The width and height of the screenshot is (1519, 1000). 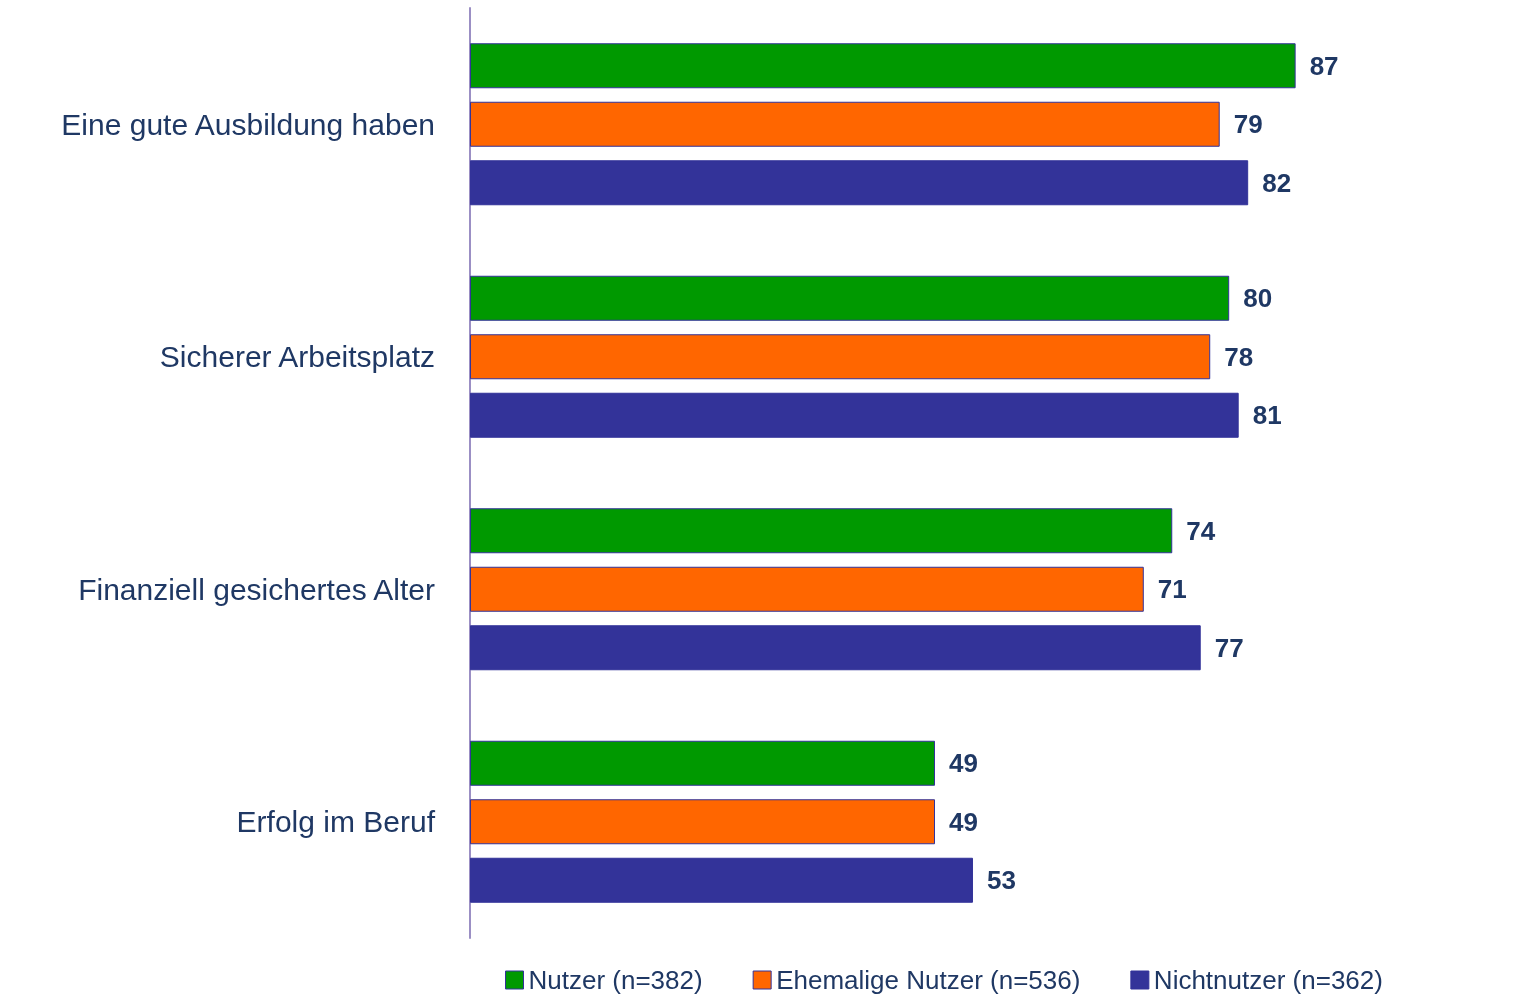 What do you see at coordinates (1277, 182) in the screenshot?
I see `data-label: 82` at bounding box center [1277, 182].